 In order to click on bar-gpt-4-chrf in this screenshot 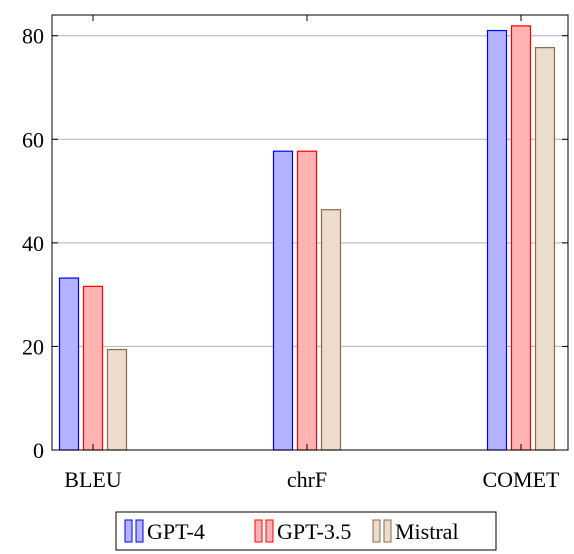, I will do `click(283, 300)`.